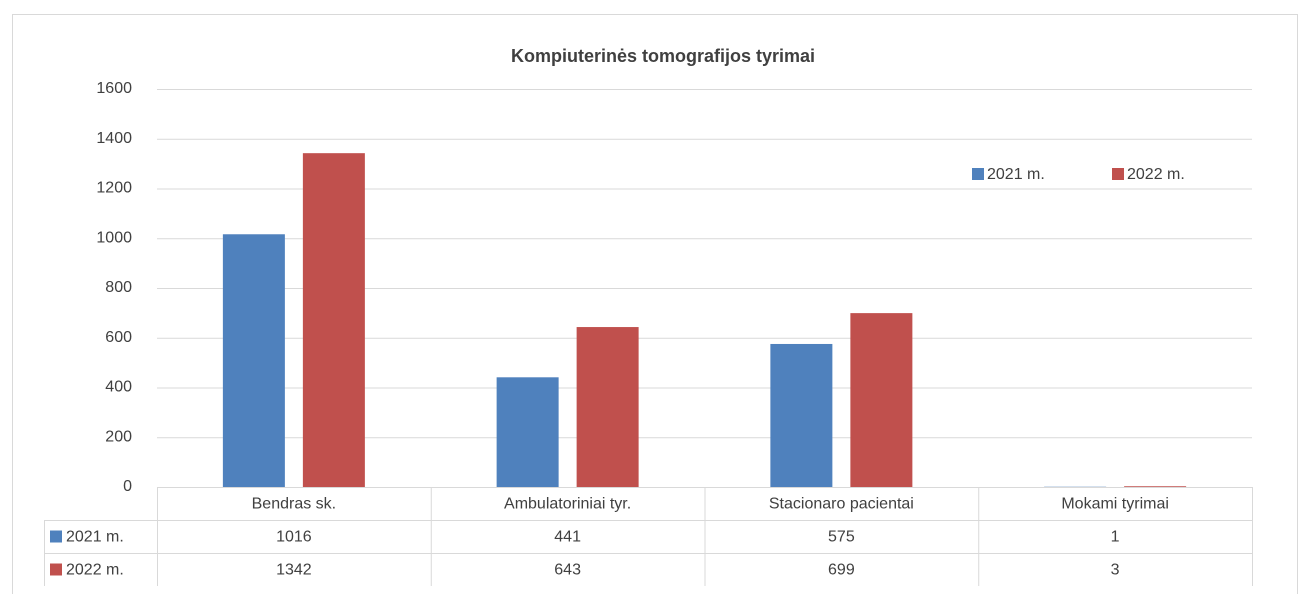 This screenshot has width=1305, height=594. Describe the element at coordinates (118, 337) in the screenshot. I see `y-tick-label: 600` at that location.